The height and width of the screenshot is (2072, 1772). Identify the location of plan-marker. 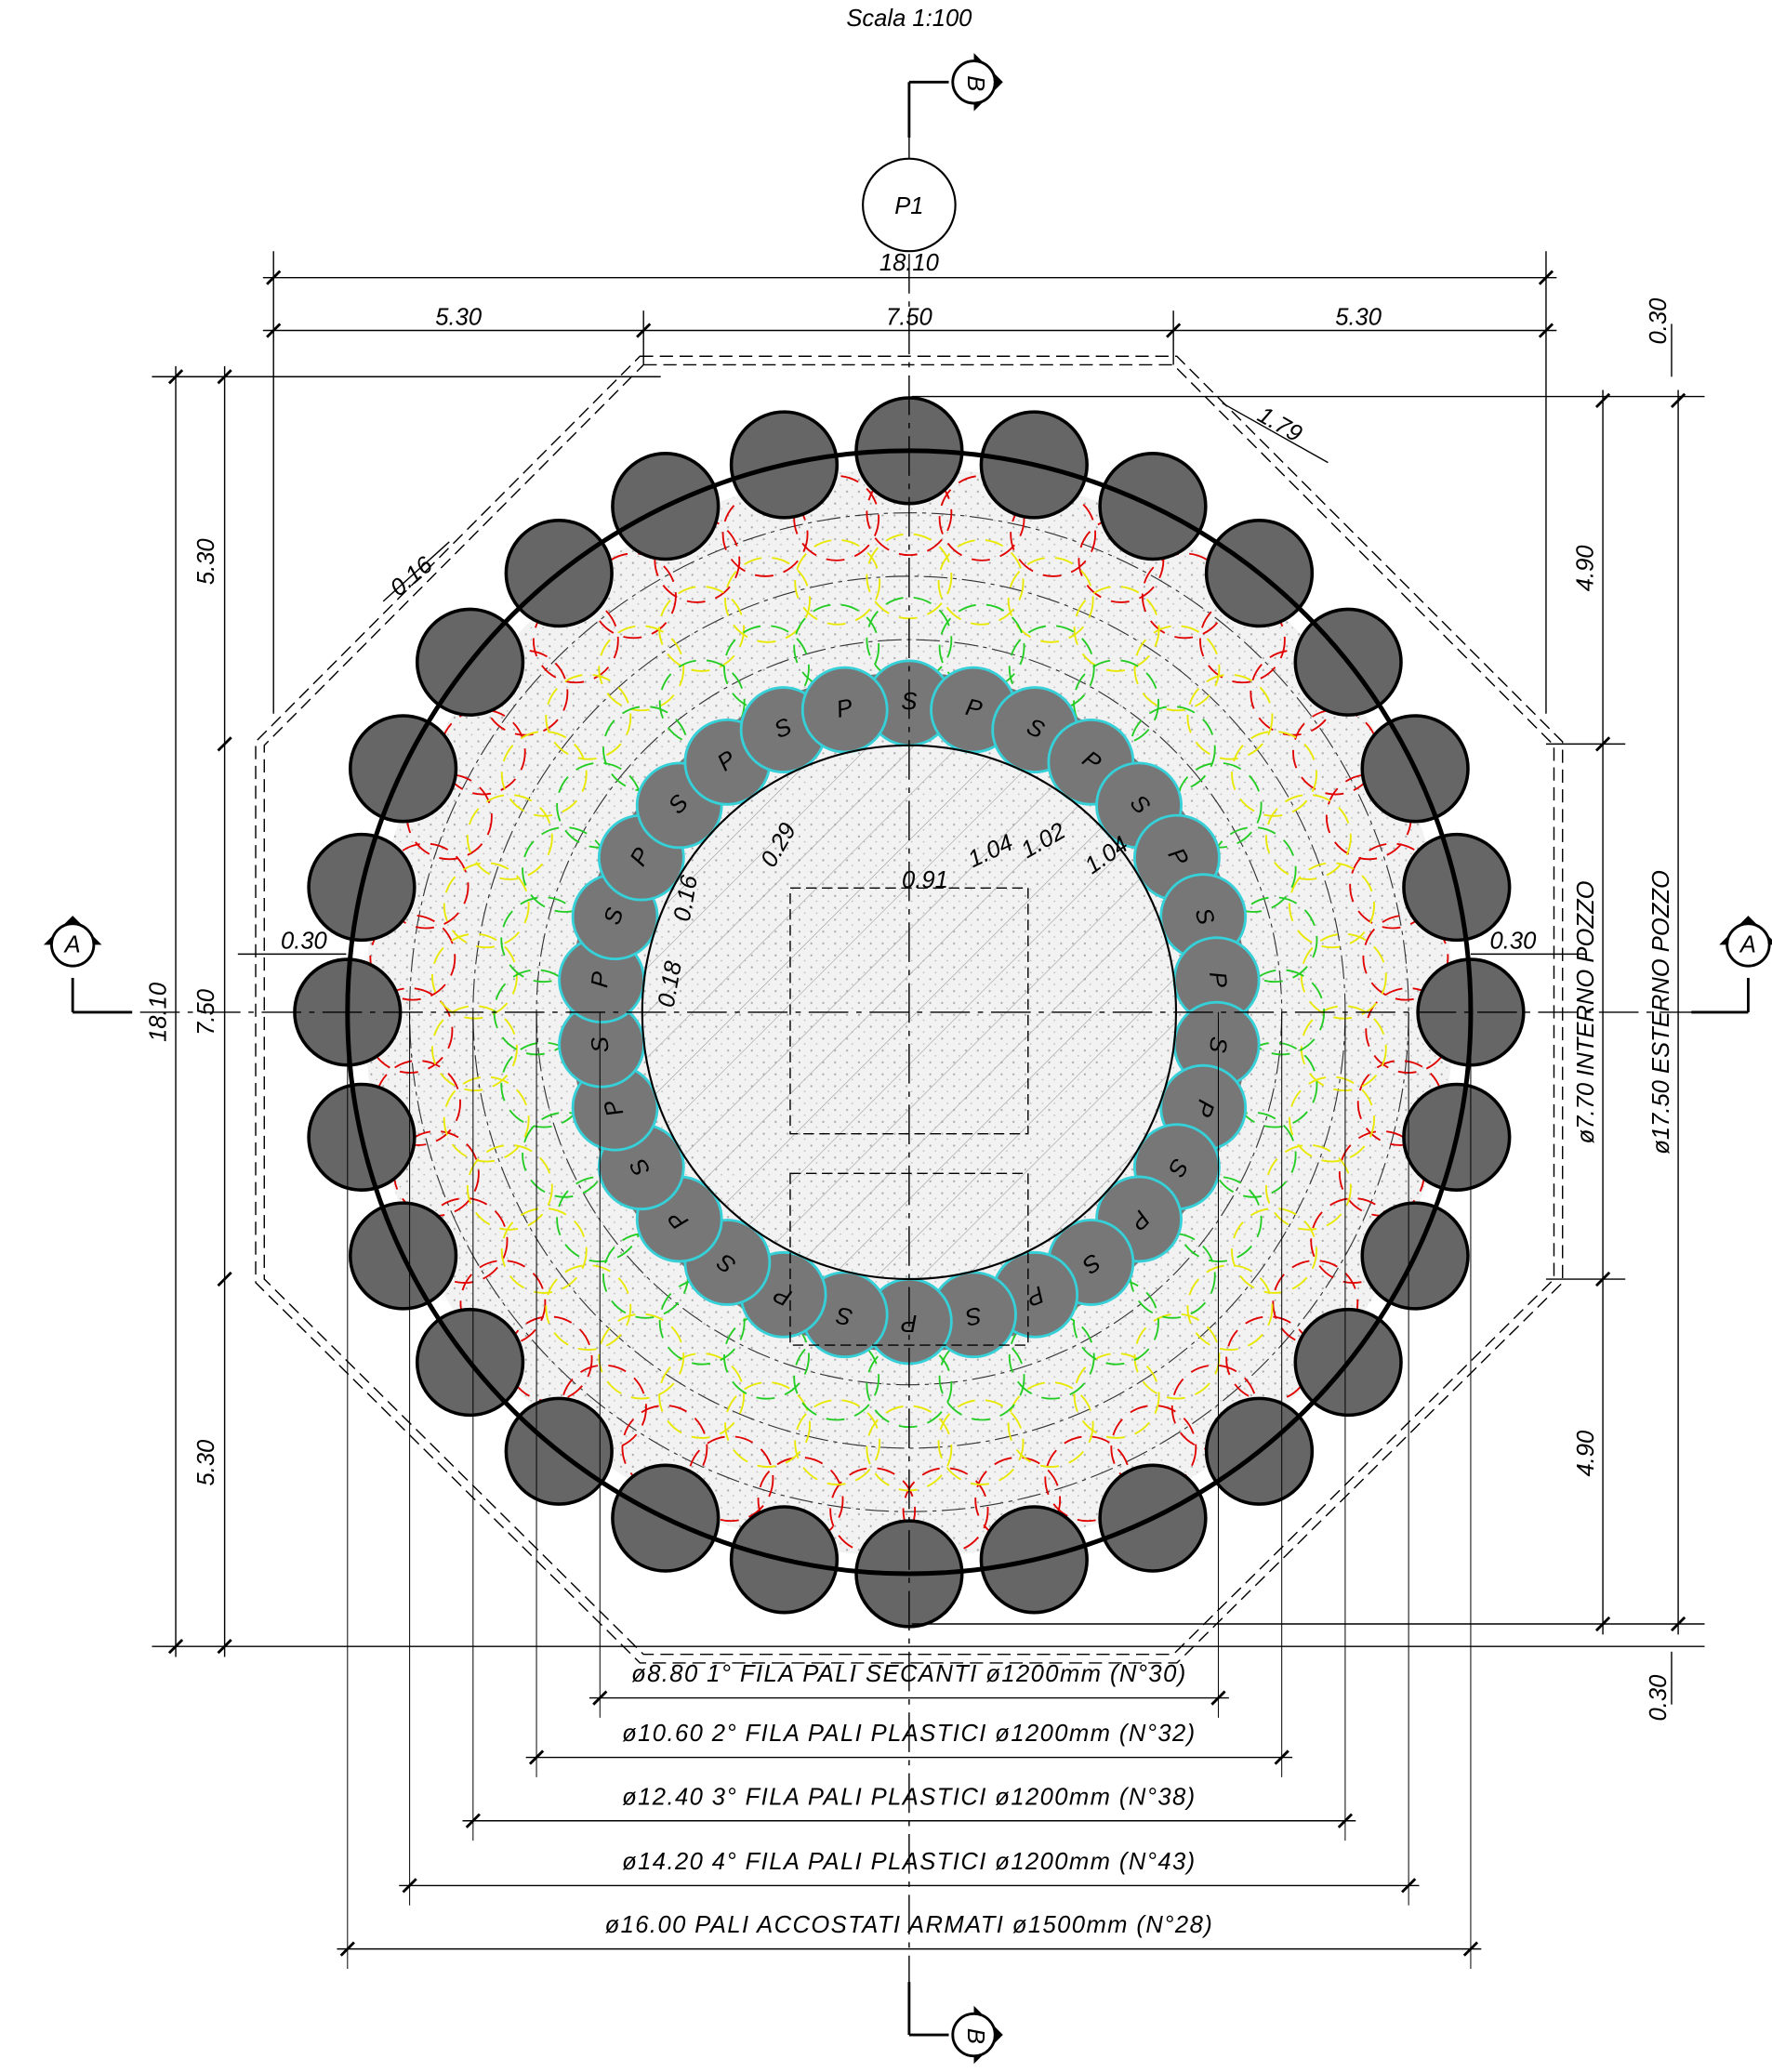
(910, 205).